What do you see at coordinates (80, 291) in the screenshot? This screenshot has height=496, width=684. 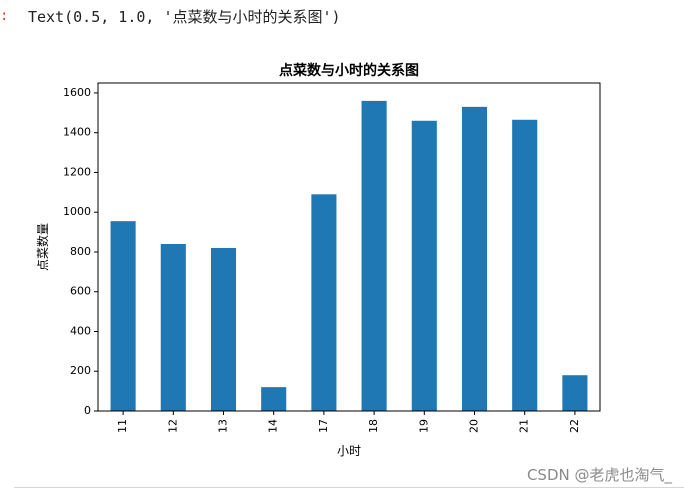 I see `y-tick-label-600: 600` at bounding box center [80, 291].